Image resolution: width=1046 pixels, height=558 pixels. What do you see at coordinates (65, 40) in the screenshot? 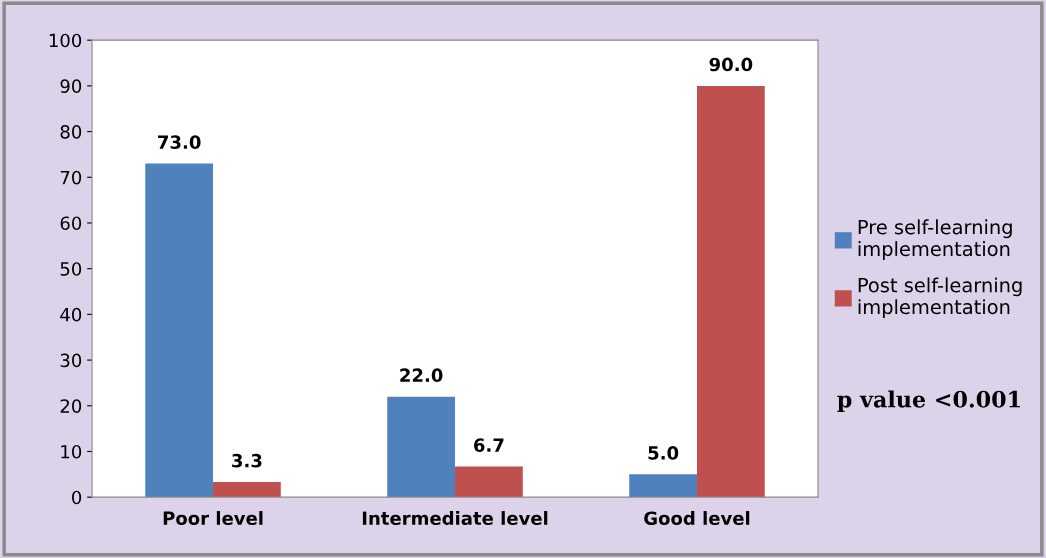
I see `y-tick-label: 100` at bounding box center [65, 40].